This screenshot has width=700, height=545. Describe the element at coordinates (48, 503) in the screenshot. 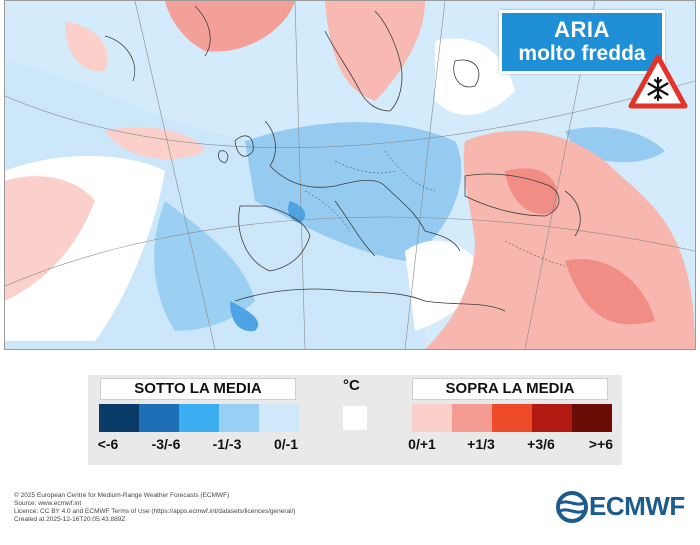

I see `credits-source: Source: www.ecmwf.int` at that location.